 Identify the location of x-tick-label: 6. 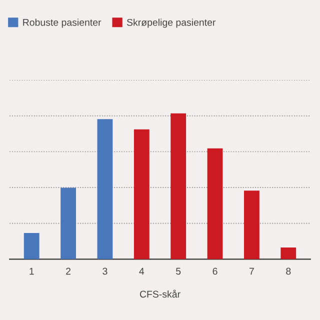
(215, 271).